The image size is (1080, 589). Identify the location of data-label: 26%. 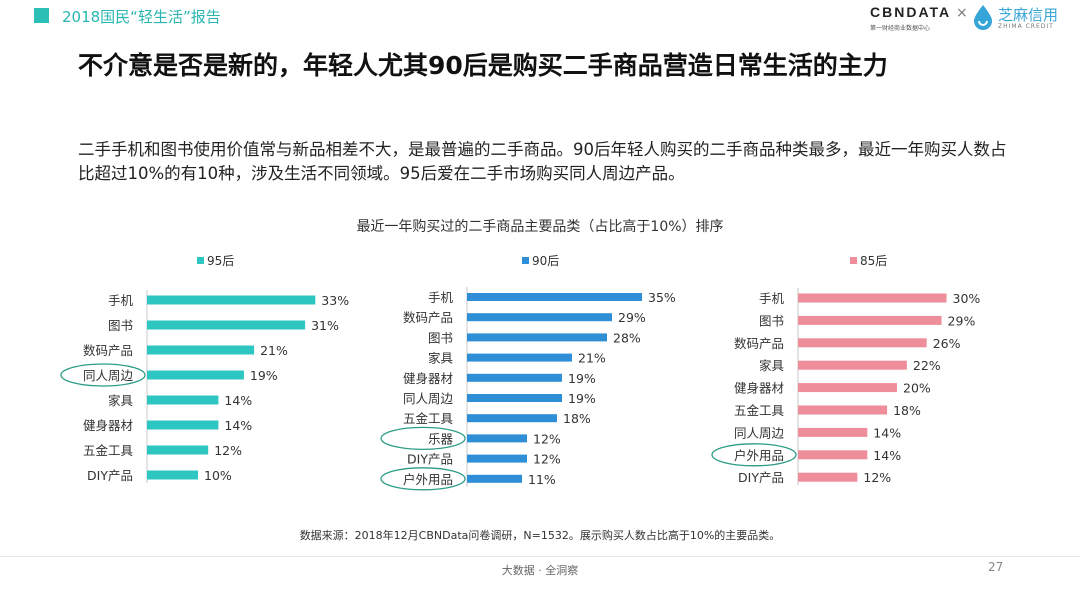
(947, 343).